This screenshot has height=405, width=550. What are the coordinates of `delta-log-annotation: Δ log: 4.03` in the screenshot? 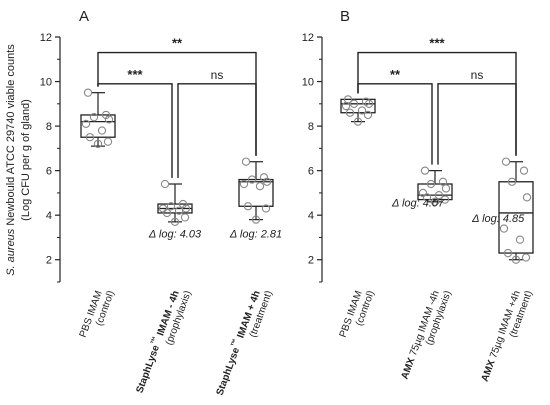 It's located at (175, 234).